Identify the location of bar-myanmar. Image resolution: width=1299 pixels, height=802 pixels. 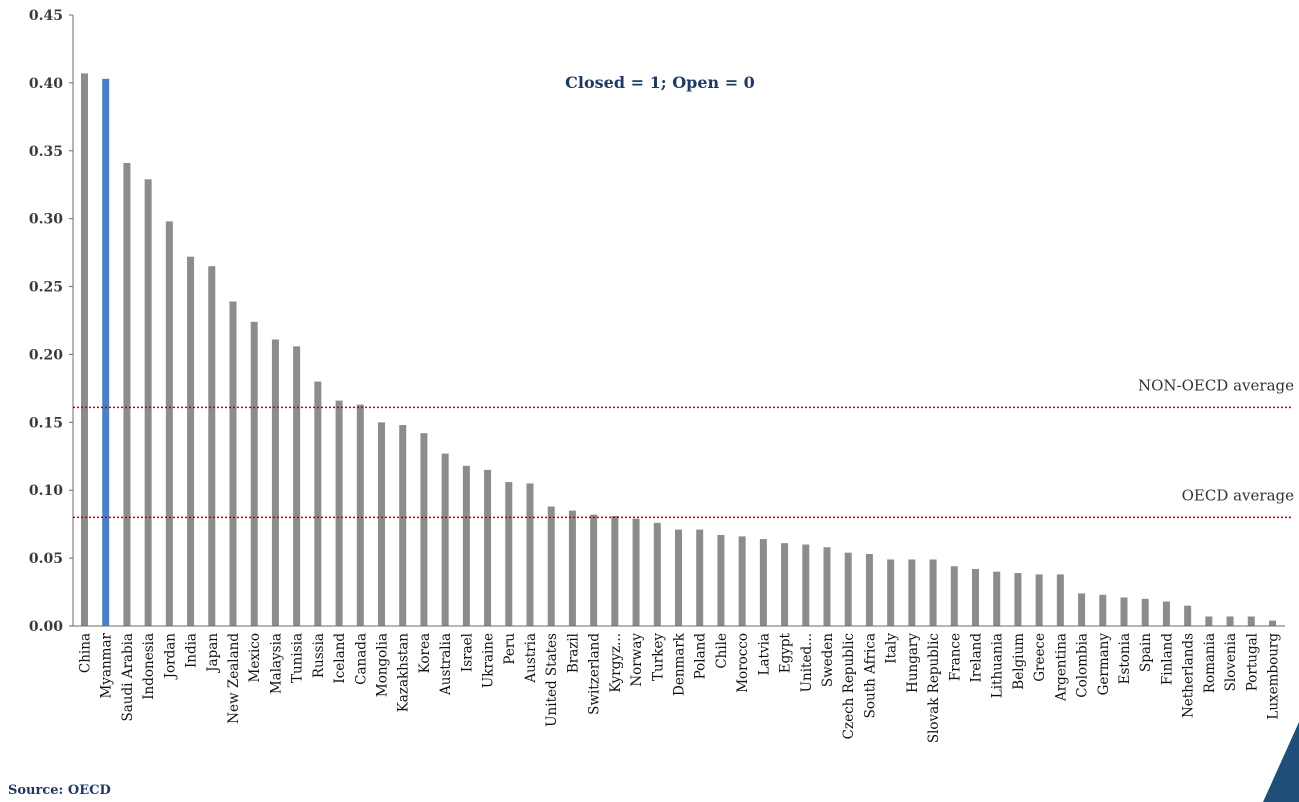
(106, 352).